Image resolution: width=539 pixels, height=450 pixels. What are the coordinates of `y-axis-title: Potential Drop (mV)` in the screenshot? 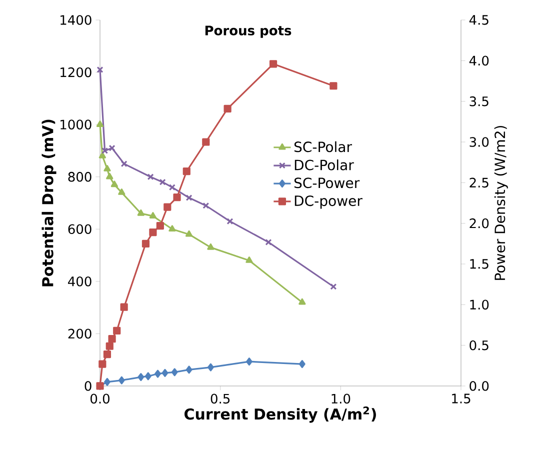 It's located at (49, 203).